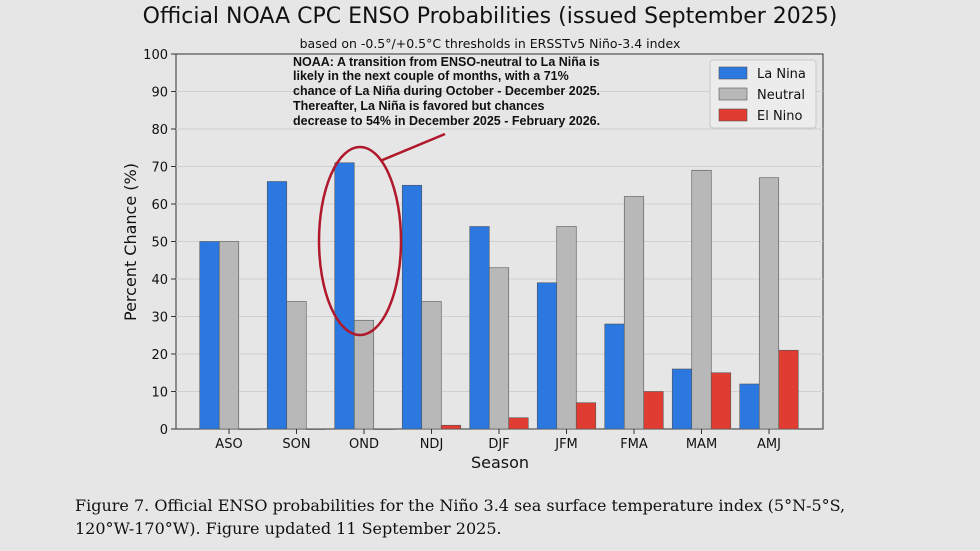 The image size is (980, 551). What do you see at coordinates (479, 328) in the screenshot?
I see `bar-la-nina-djf` at bounding box center [479, 328].